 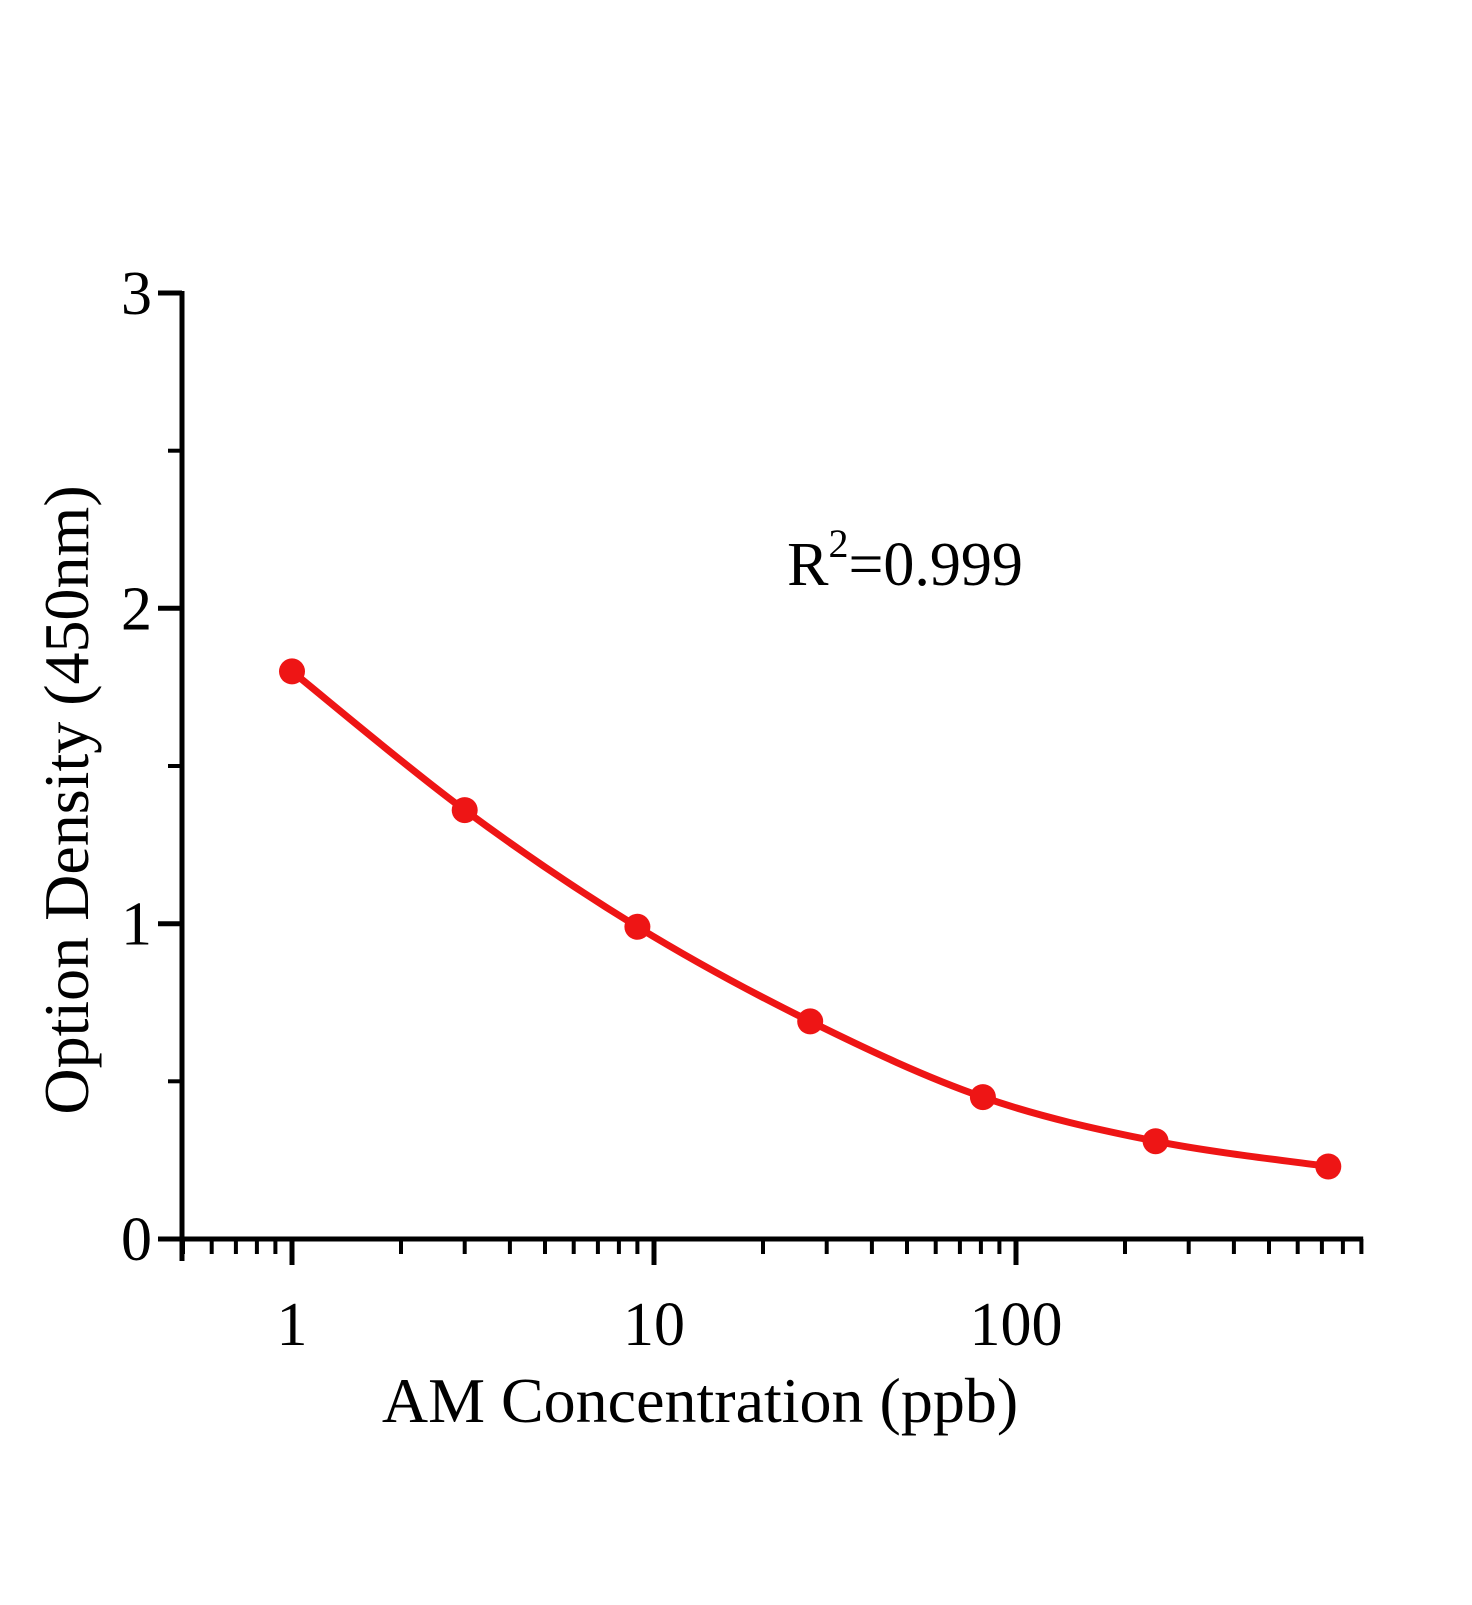 What do you see at coordinates (654, 1325) in the screenshot?
I see `x-tick-label: 10` at bounding box center [654, 1325].